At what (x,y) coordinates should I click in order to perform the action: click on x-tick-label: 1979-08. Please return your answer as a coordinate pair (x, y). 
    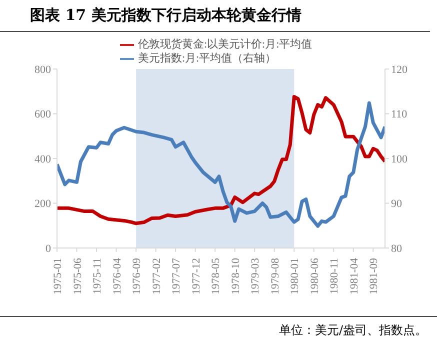
    Looking at the image, I should click on (275, 276).